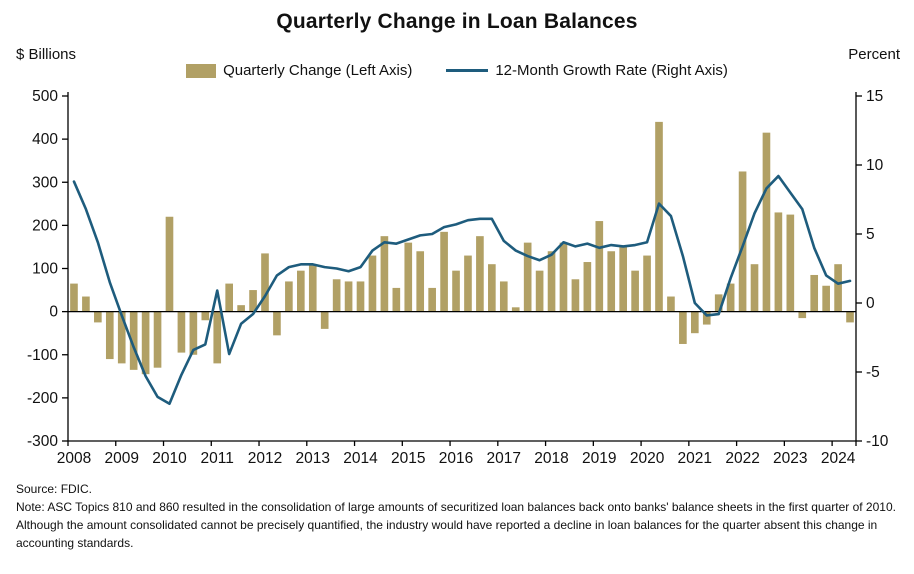 Image resolution: width=914 pixels, height=574 pixels. Describe the element at coordinates (74, 458) in the screenshot. I see `year-tick-label: 2008` at that location.